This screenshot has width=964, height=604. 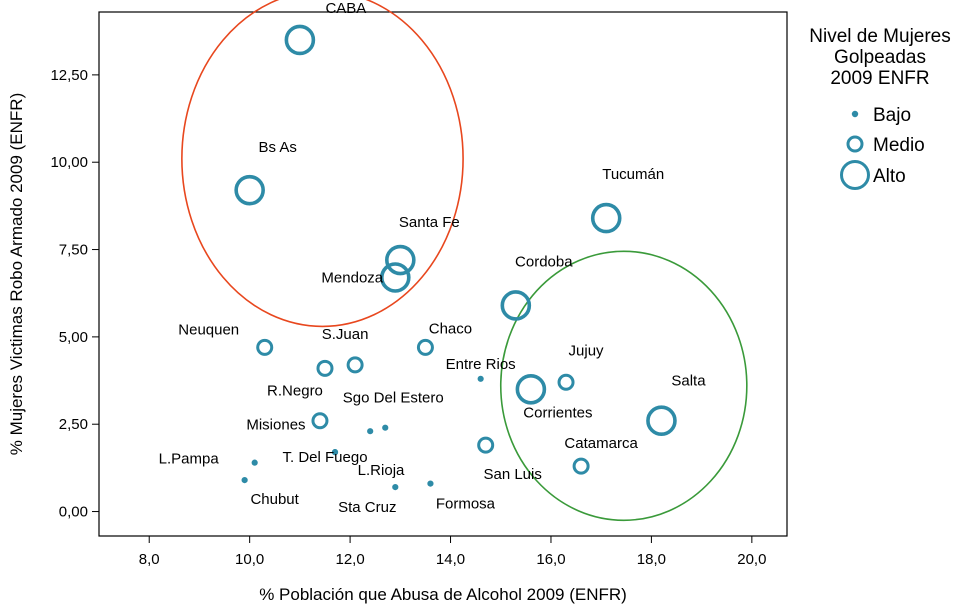 I want to click on point-label: Chaco, so click(x=450, y=328).